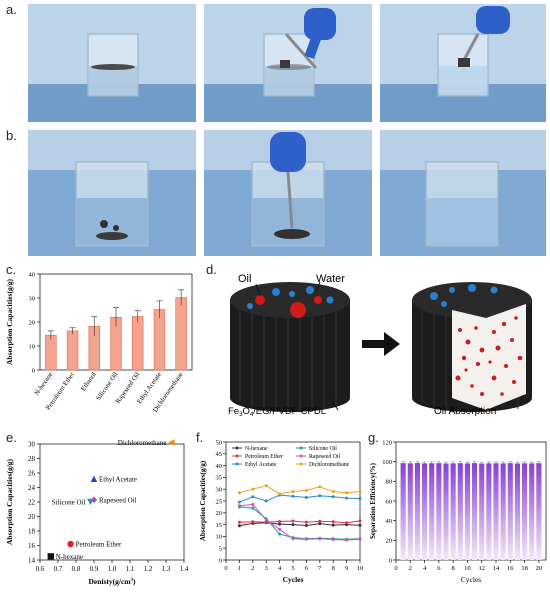  I want to click on chart-g-ytick-label: 60, so click(389, 501).